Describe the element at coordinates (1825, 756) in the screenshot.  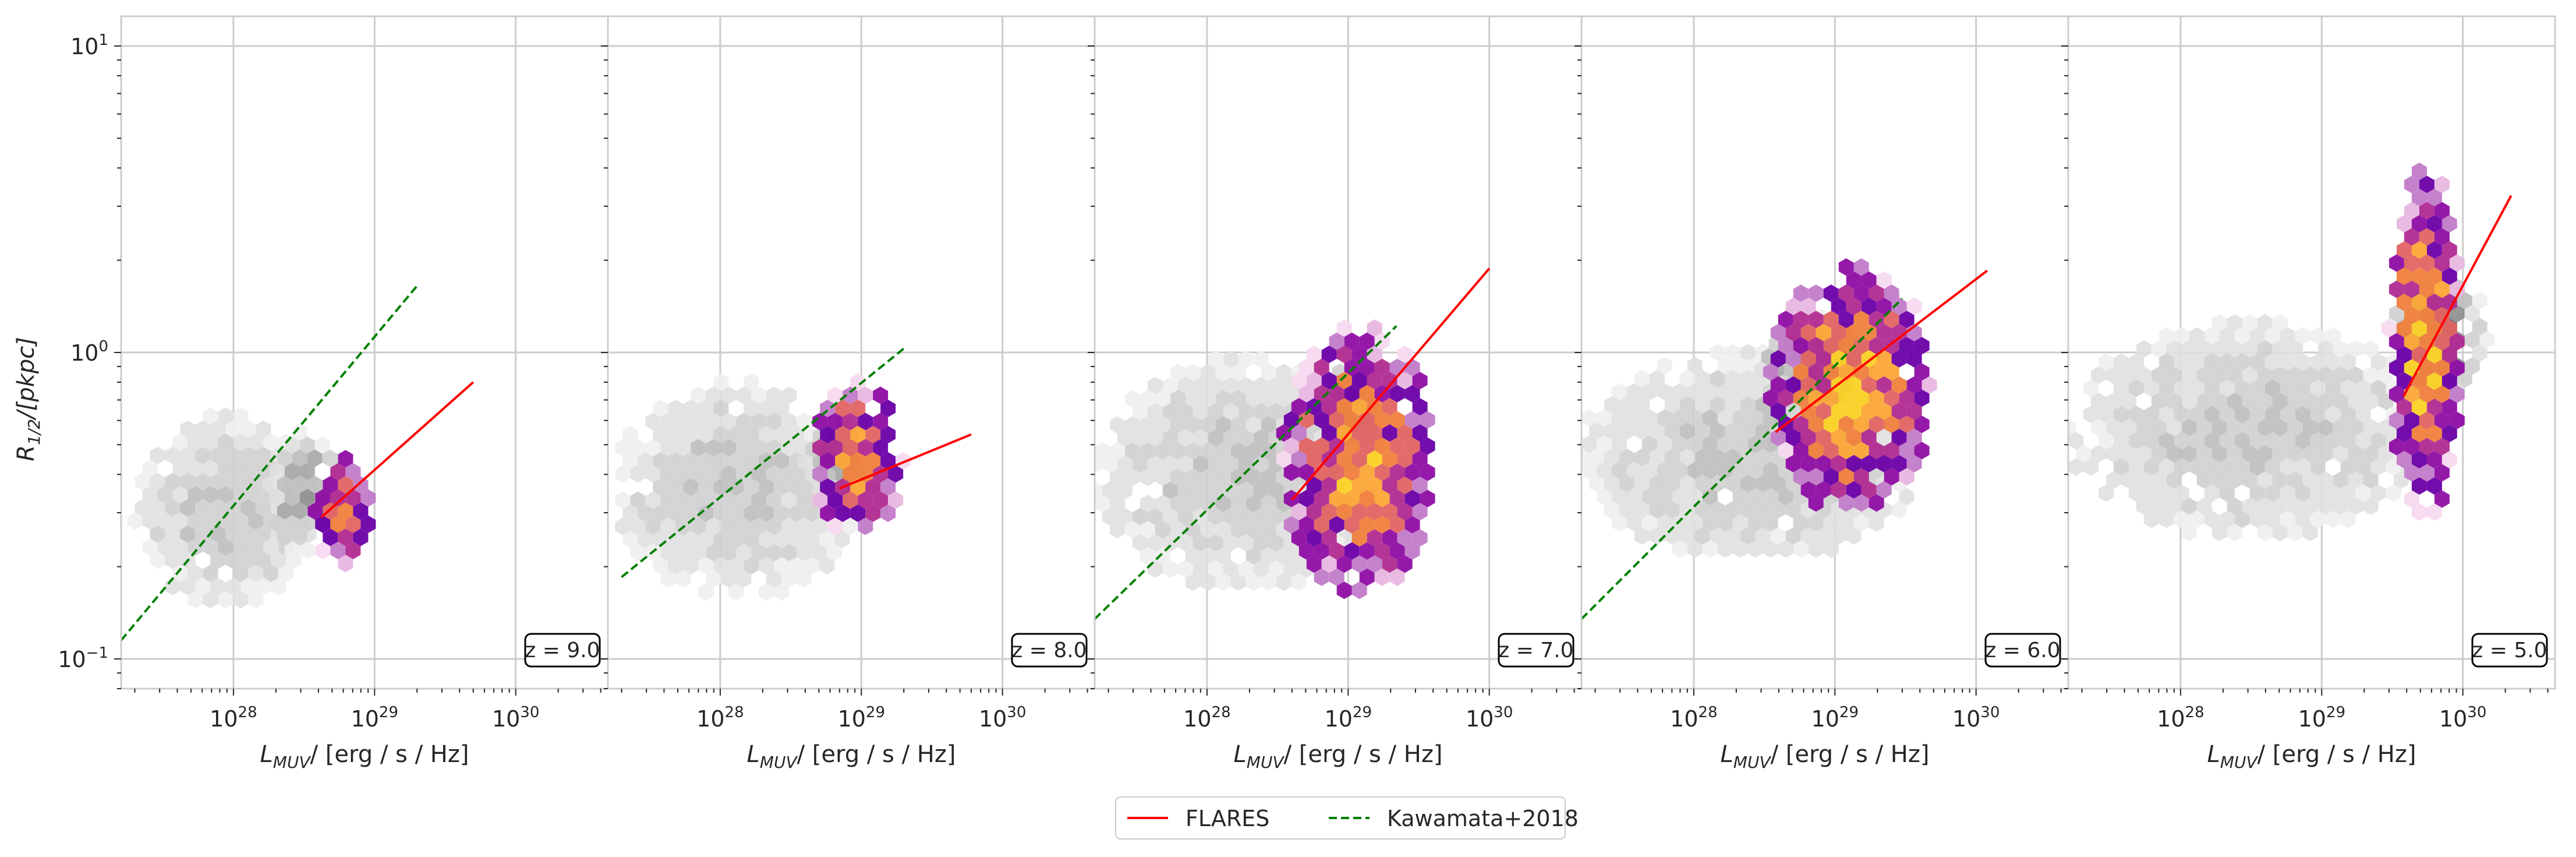
I see `x-axis-label: LMUV/ [erg / s / Hz]` at that location.